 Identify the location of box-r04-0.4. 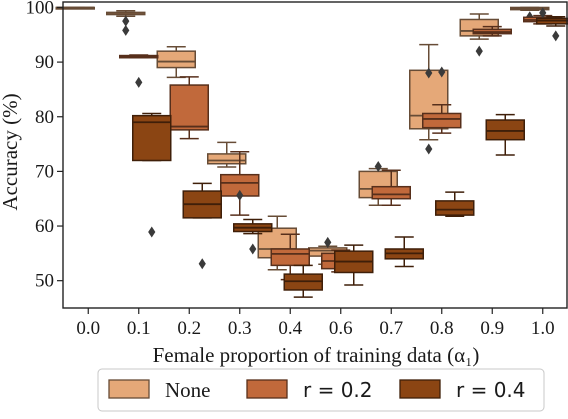
(303, 281).